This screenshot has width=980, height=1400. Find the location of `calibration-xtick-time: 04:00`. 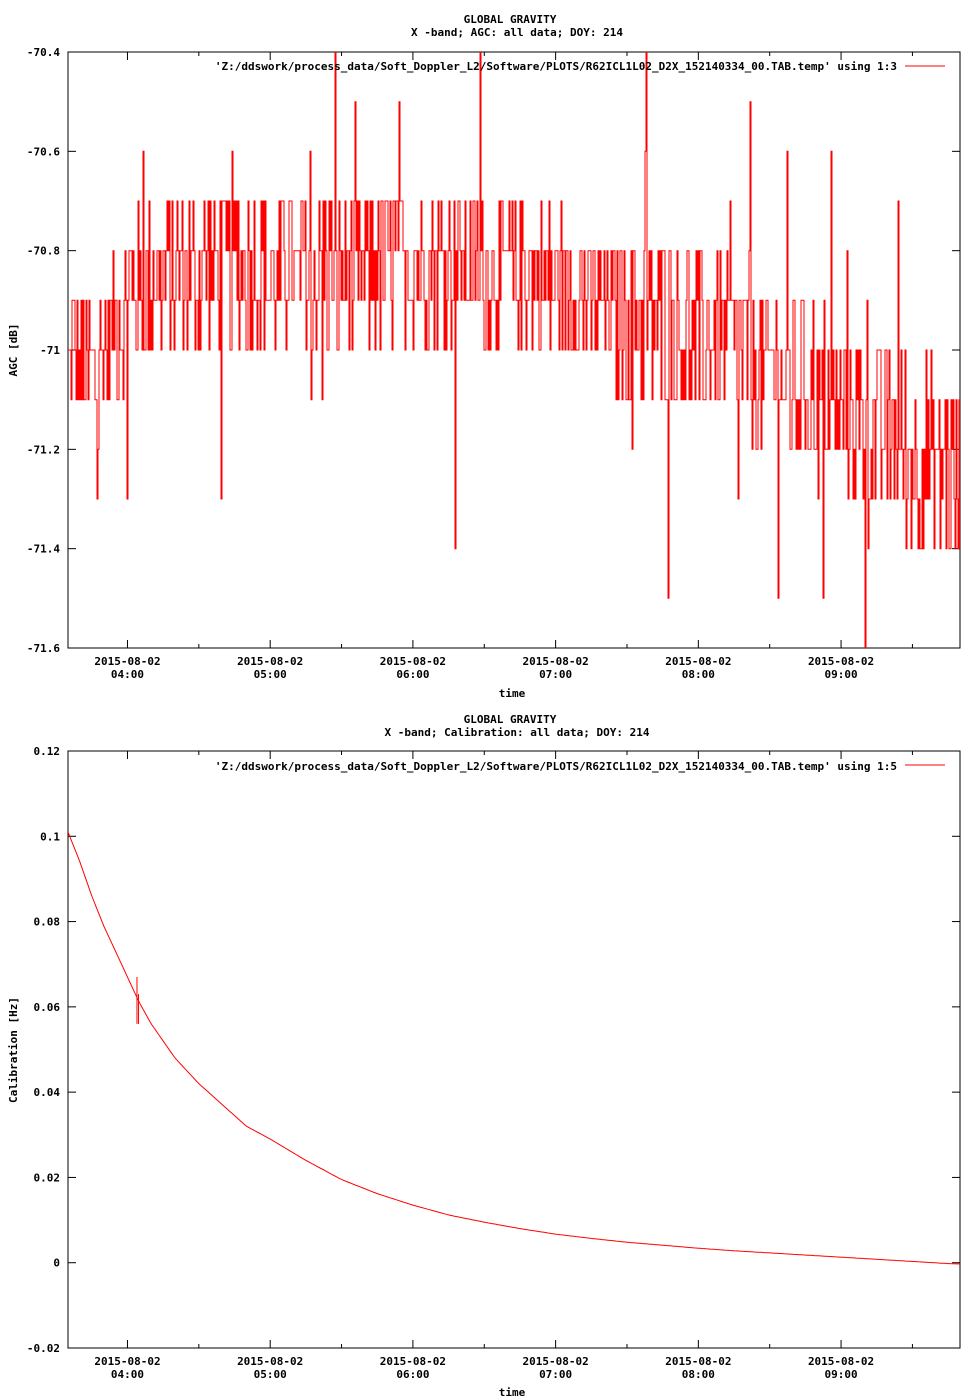

calibration-xtick-time: 04:00 is located at coordinates (127, 1374).